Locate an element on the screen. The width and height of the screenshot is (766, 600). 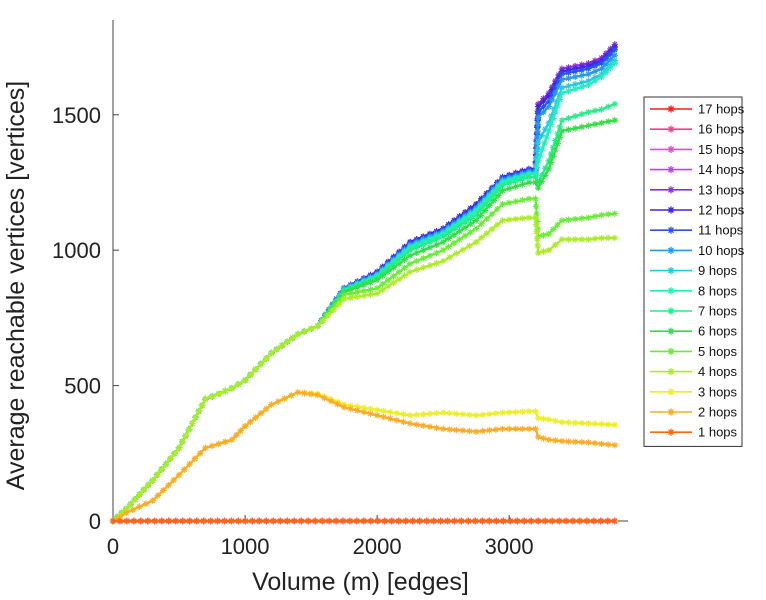
legend-label: 16 hops is located at coordinates (721, 129).